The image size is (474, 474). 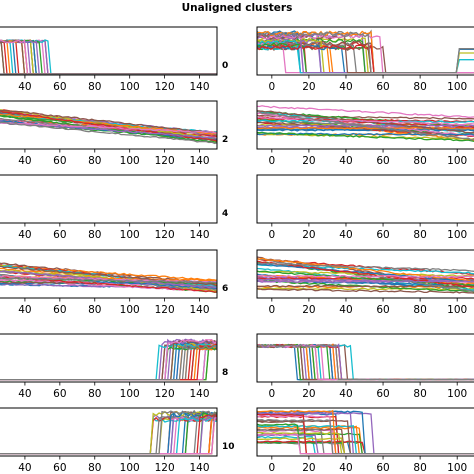 I want to click on cluster-label: 2, so click(x=225, y=140).